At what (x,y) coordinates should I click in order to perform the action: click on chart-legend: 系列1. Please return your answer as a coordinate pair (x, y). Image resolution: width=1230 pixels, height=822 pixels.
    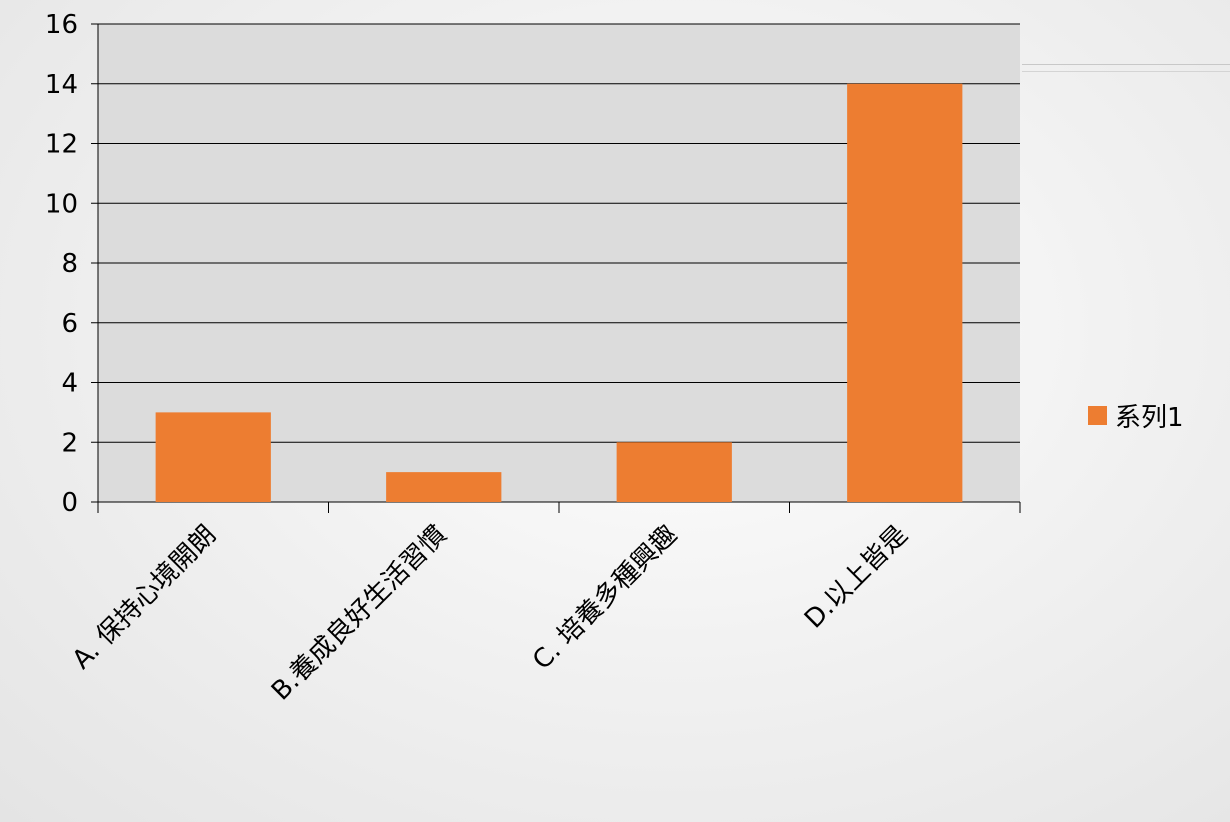
    Looking at the image, I should click on (1136, 416).